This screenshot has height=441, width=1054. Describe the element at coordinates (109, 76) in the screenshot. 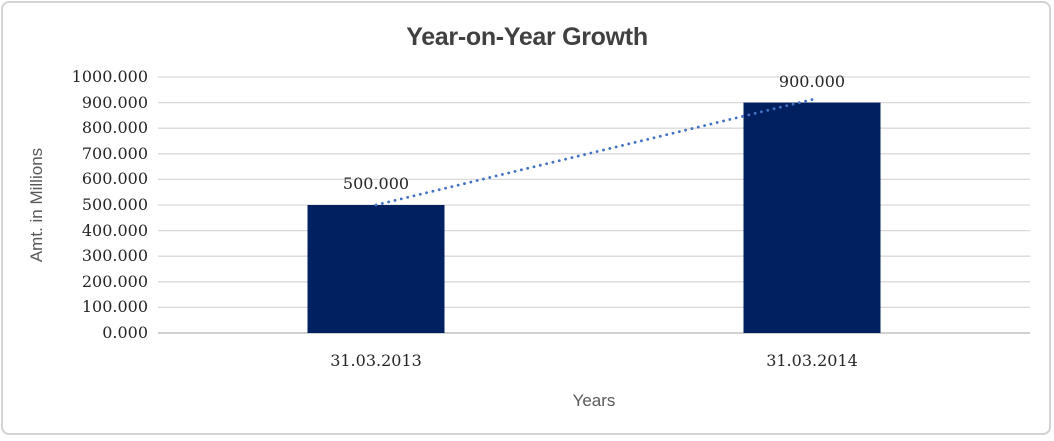

I see `y-tick-label-1000.000: 1000.000` at that location.